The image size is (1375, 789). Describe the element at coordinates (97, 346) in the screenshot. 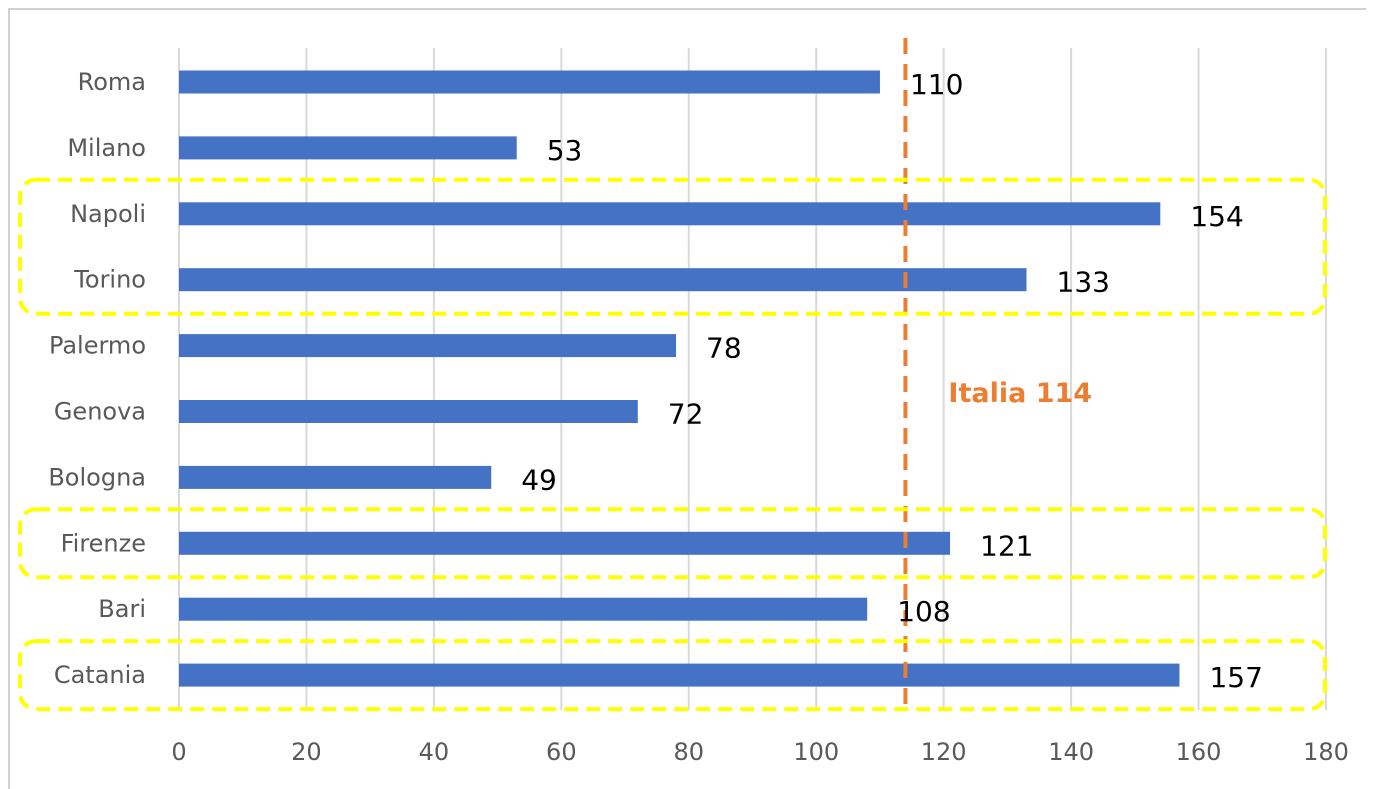

I see `category-label-palermo: Palermo` at that location.